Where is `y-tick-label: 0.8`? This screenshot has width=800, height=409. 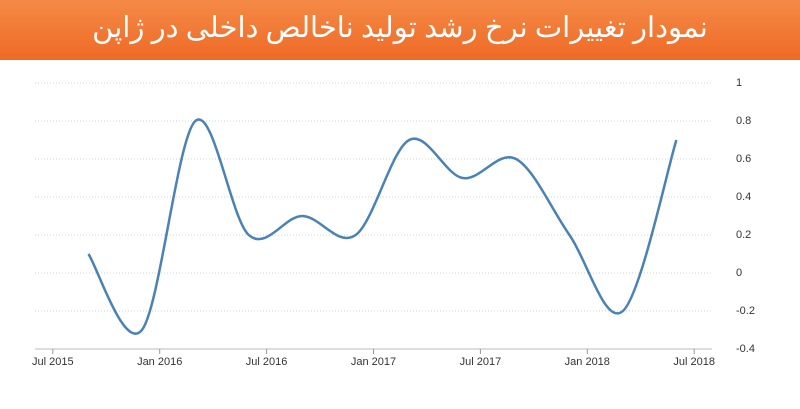
y-tick-label: 0.8 is located at coordinates (743, 121).